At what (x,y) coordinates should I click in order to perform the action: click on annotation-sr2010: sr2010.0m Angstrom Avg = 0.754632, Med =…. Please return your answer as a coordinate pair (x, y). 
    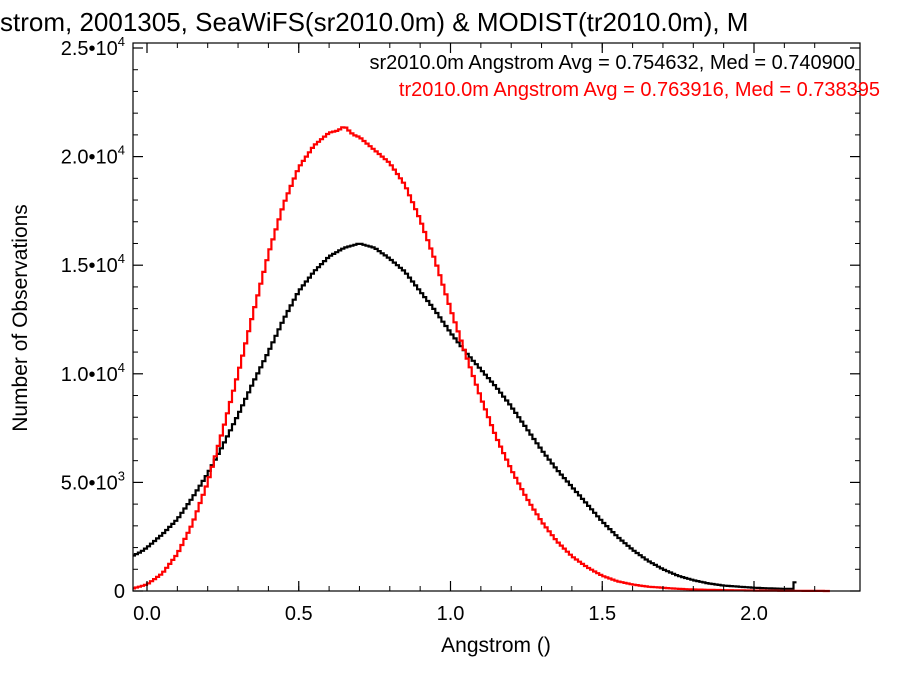
    Looking at the image, I should click on (612, 63).